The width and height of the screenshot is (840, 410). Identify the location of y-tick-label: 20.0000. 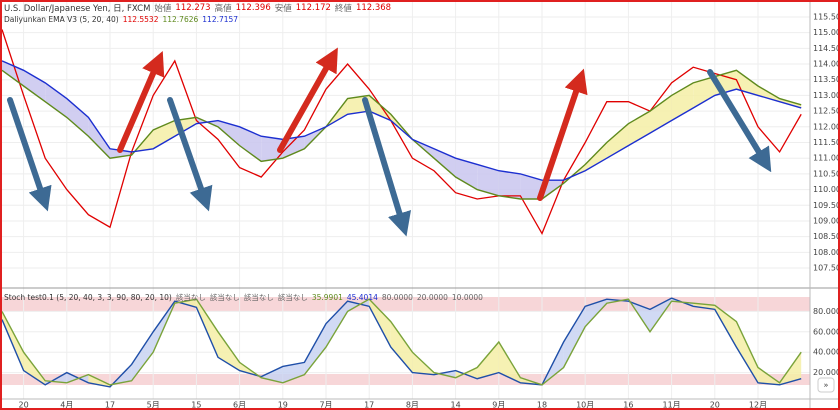
(826, 372).